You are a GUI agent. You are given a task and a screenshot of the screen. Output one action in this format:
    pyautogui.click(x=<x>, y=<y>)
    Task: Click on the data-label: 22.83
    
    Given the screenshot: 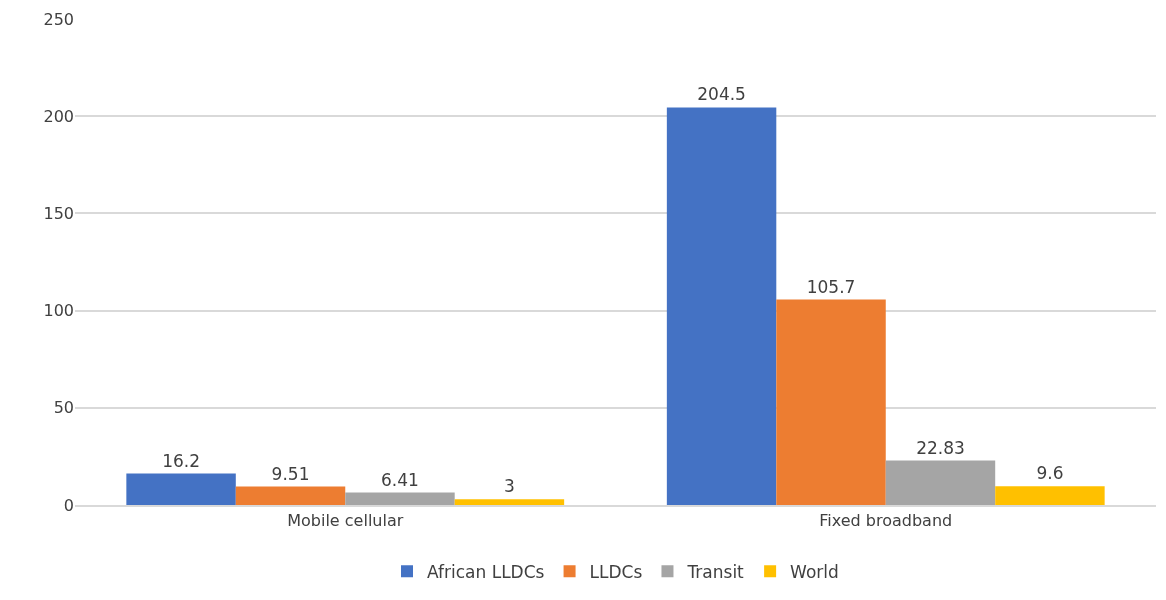 What is the action you would take?
    pyautogui.click(x=940, y=447)
    